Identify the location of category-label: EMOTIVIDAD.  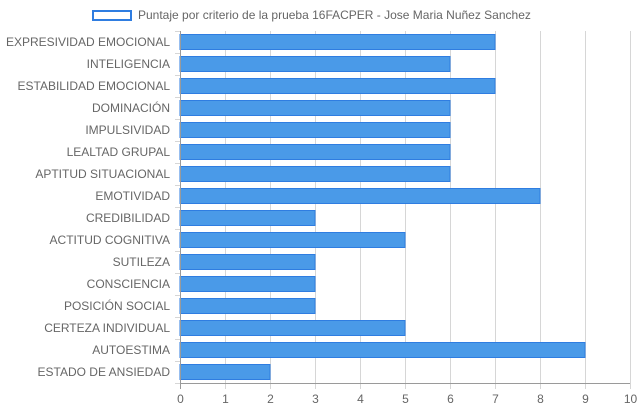
(132, 196).